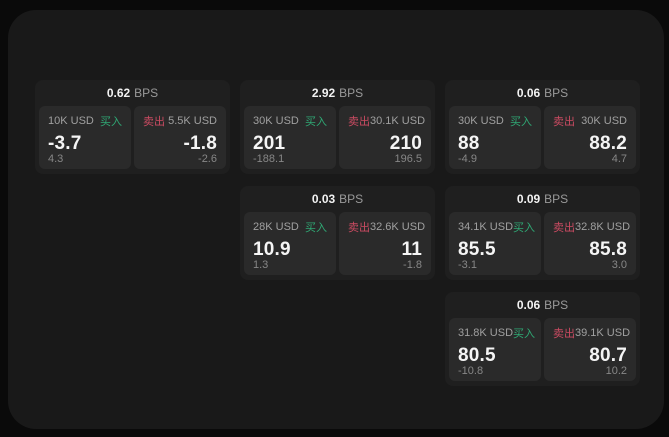  I want to click on buy-panel: 10K USD 买入 -3.7 4.3, so click(85, 137).